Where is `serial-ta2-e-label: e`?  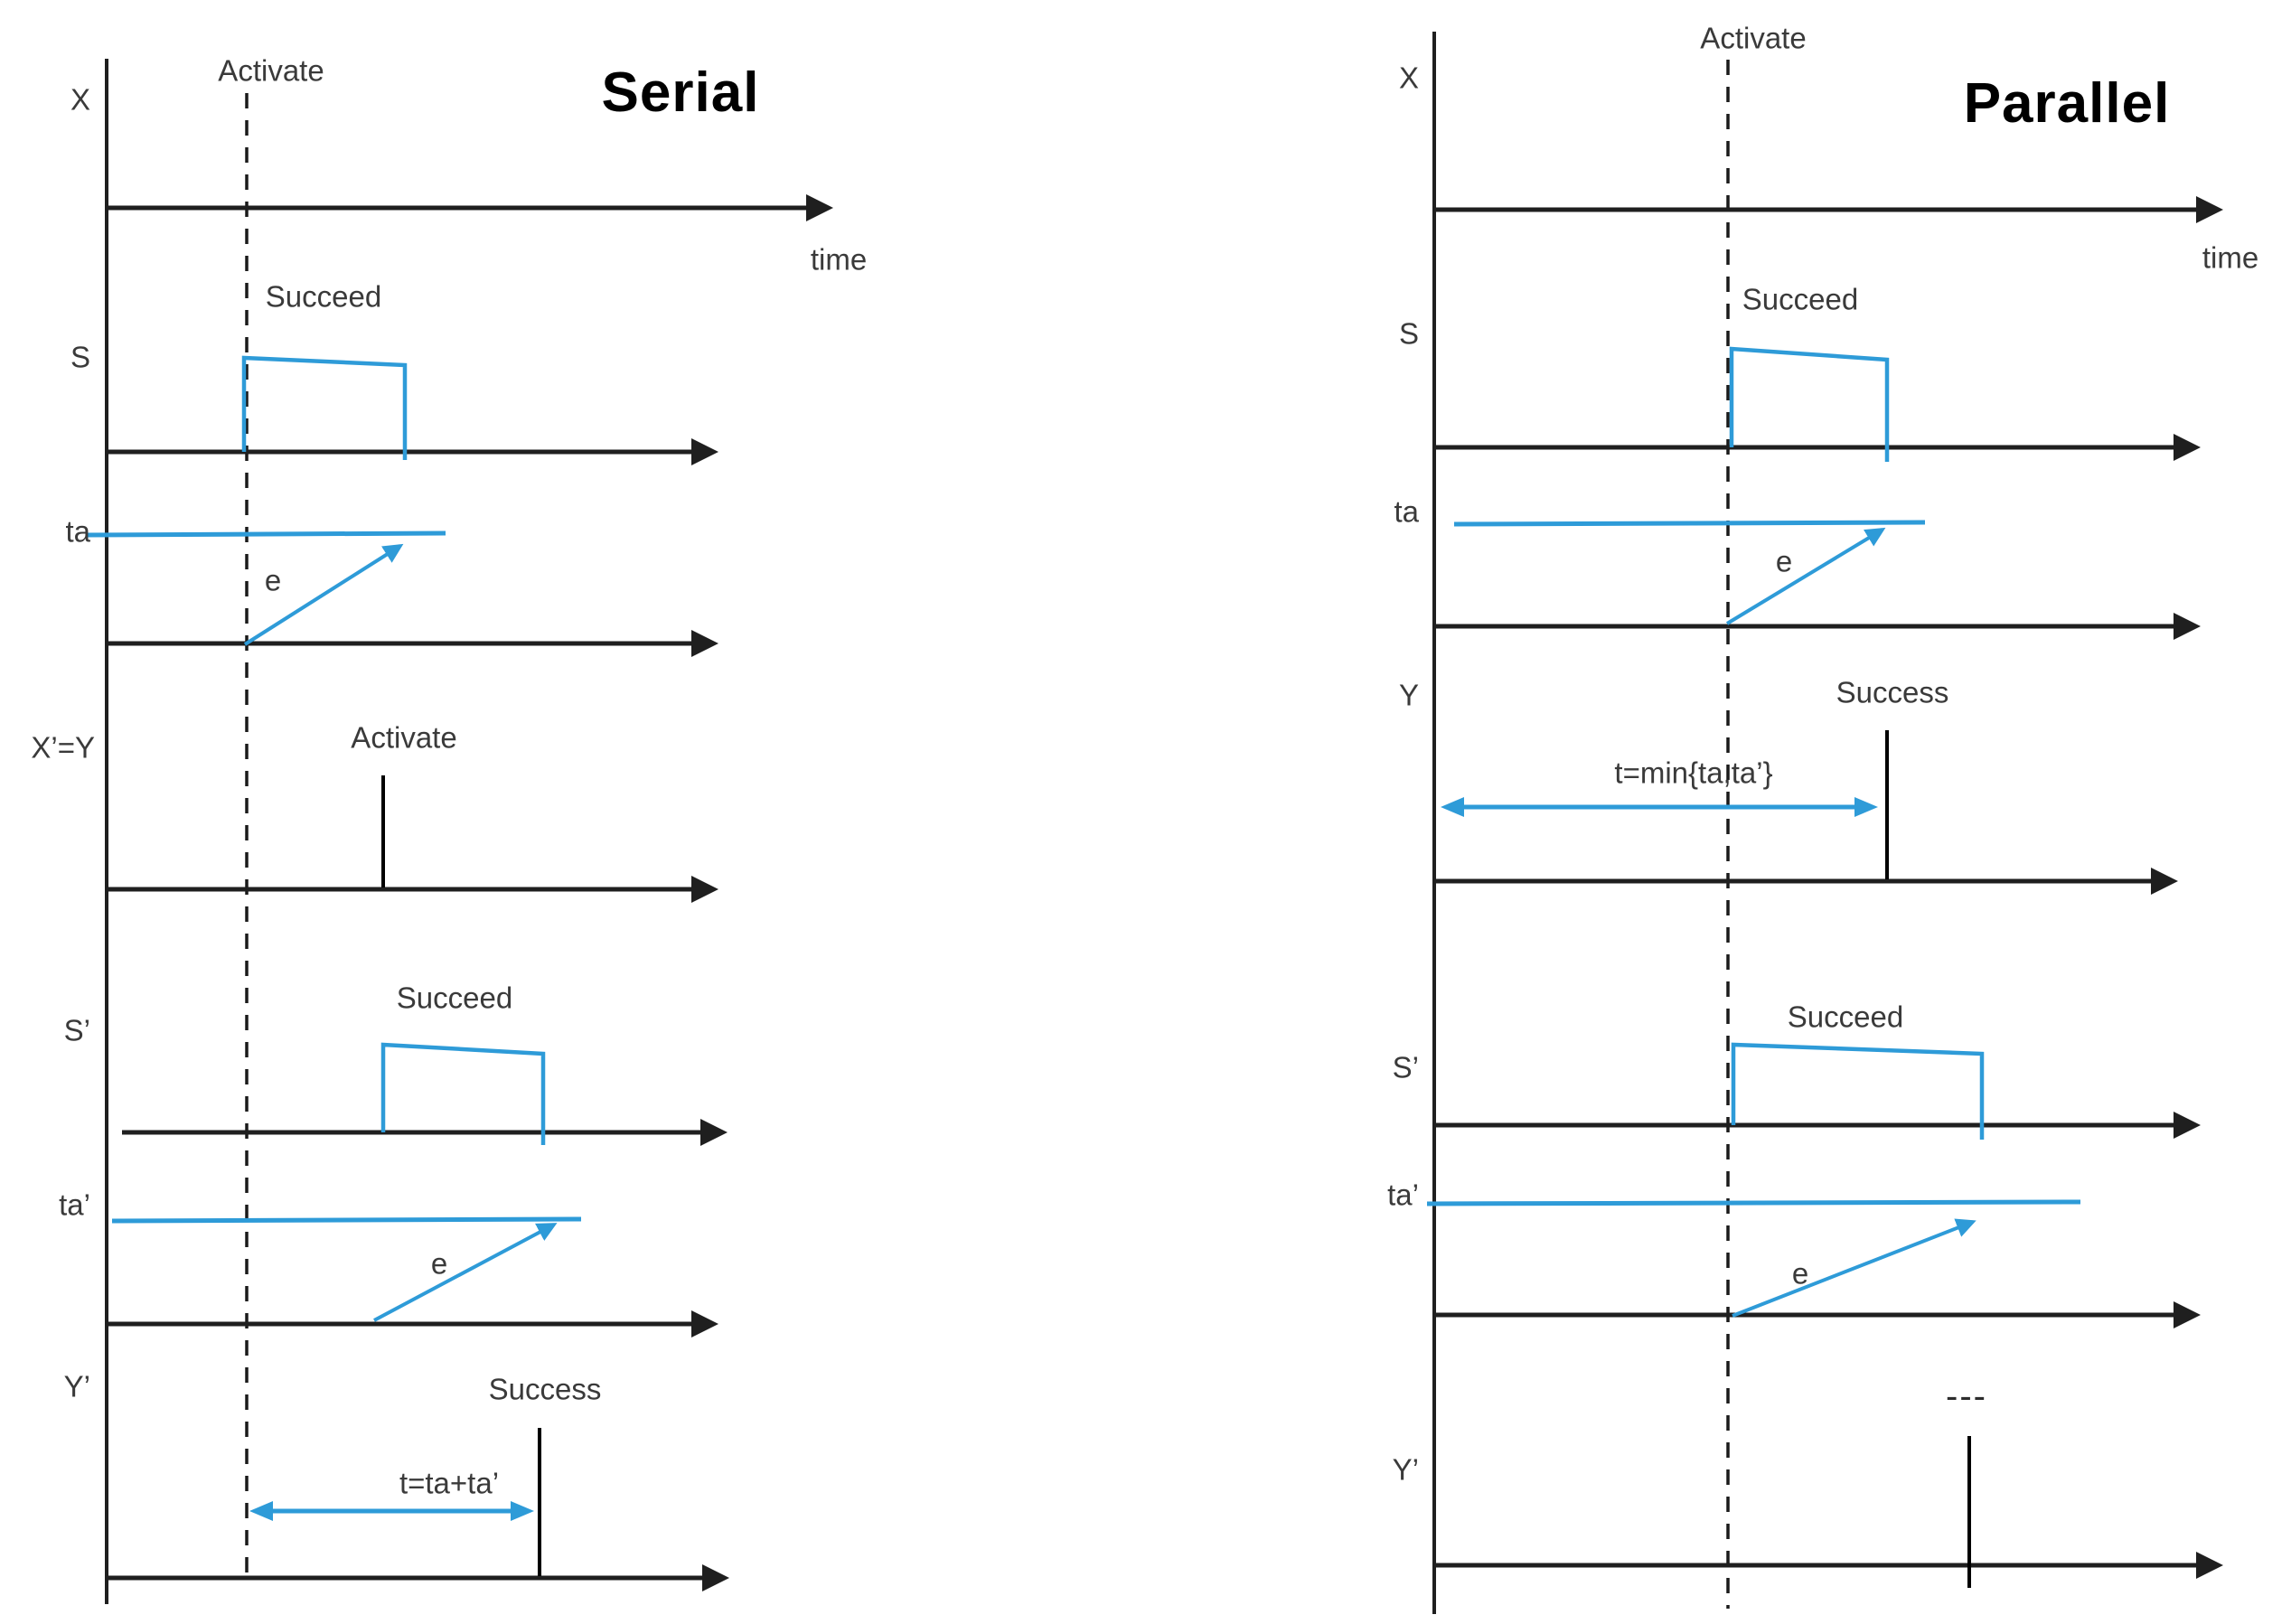 serial-ta2-e-label: e is located at coordinates (439, 1263).